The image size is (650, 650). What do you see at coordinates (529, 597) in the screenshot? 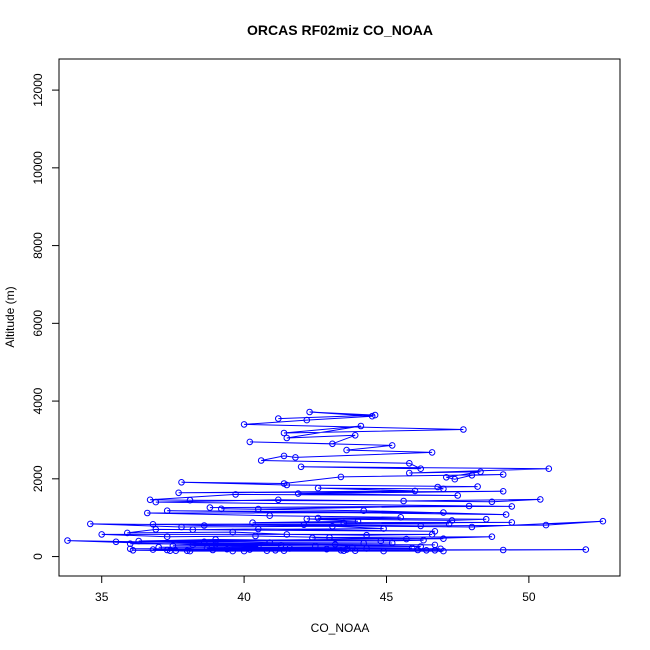
I see `x-tick-label: 50` at bounding box center [529, 597].